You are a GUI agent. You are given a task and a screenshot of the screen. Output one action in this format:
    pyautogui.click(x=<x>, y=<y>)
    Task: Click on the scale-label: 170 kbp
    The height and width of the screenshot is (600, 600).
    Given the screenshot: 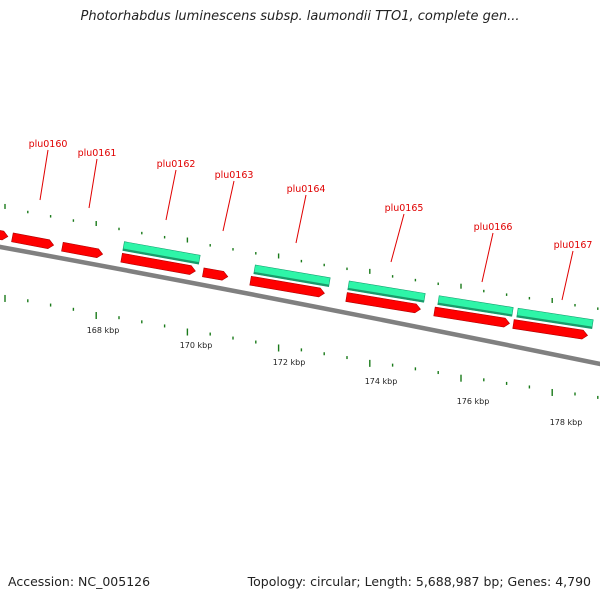 What is the action you would take?
    pyautogui.click(x=196, y=345)
    